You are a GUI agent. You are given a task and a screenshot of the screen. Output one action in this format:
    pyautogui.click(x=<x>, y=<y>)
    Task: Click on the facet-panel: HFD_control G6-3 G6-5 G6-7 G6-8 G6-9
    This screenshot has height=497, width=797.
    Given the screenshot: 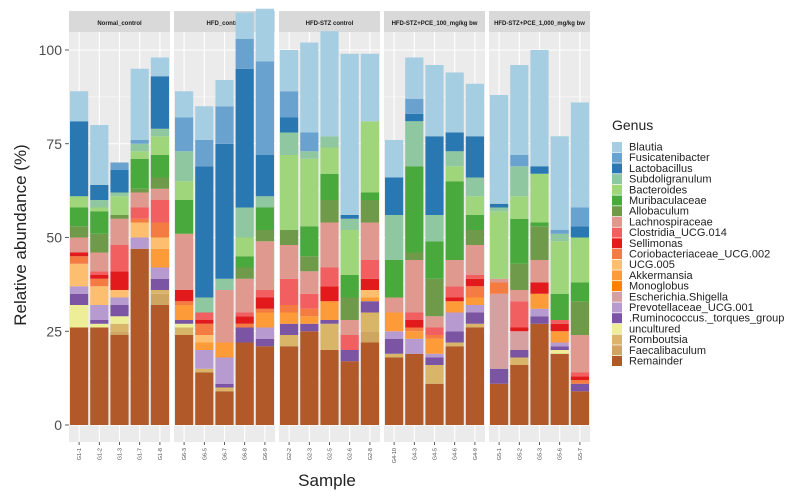 What is the action you would take?
    pyautogui.click(x=224, y=234)
    